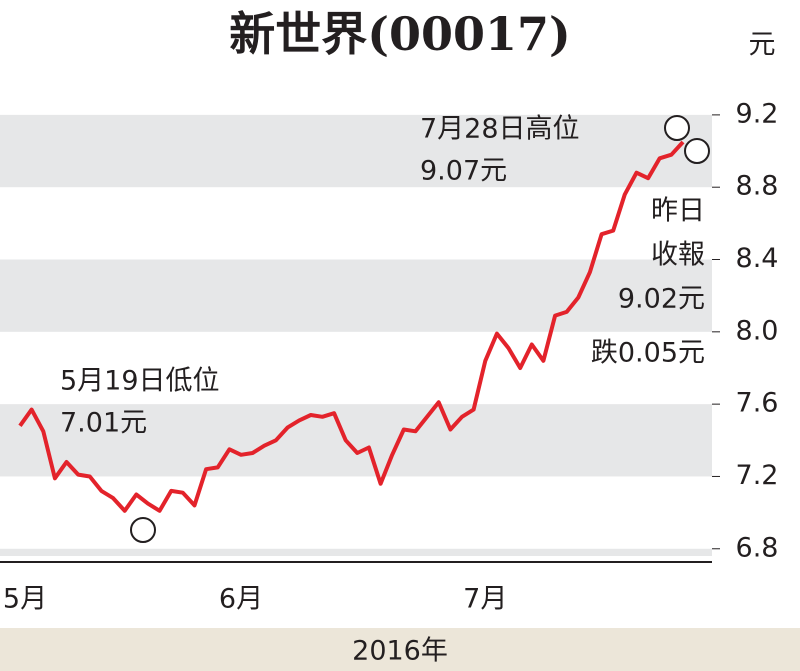 This screenshot has height=671, width=800. Describe the element at coordinates (400, 34) in the screenshot. I see `chart-title: 新世界(00017)` at that location.